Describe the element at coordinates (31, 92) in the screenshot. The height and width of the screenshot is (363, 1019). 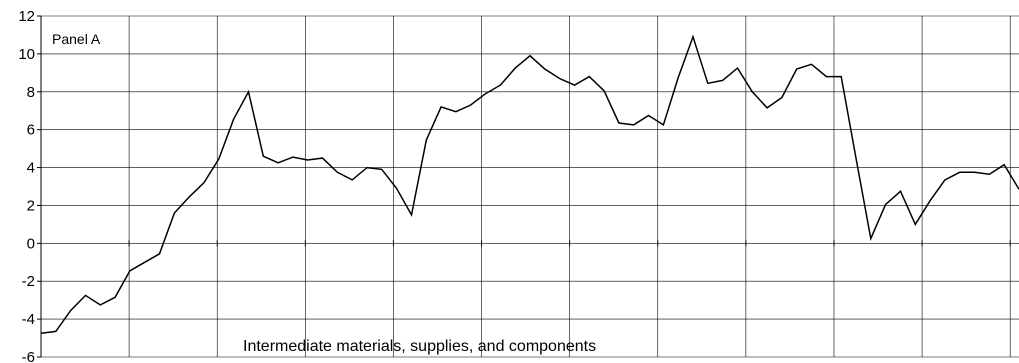
I see `y-tick-label: 8` at that location.